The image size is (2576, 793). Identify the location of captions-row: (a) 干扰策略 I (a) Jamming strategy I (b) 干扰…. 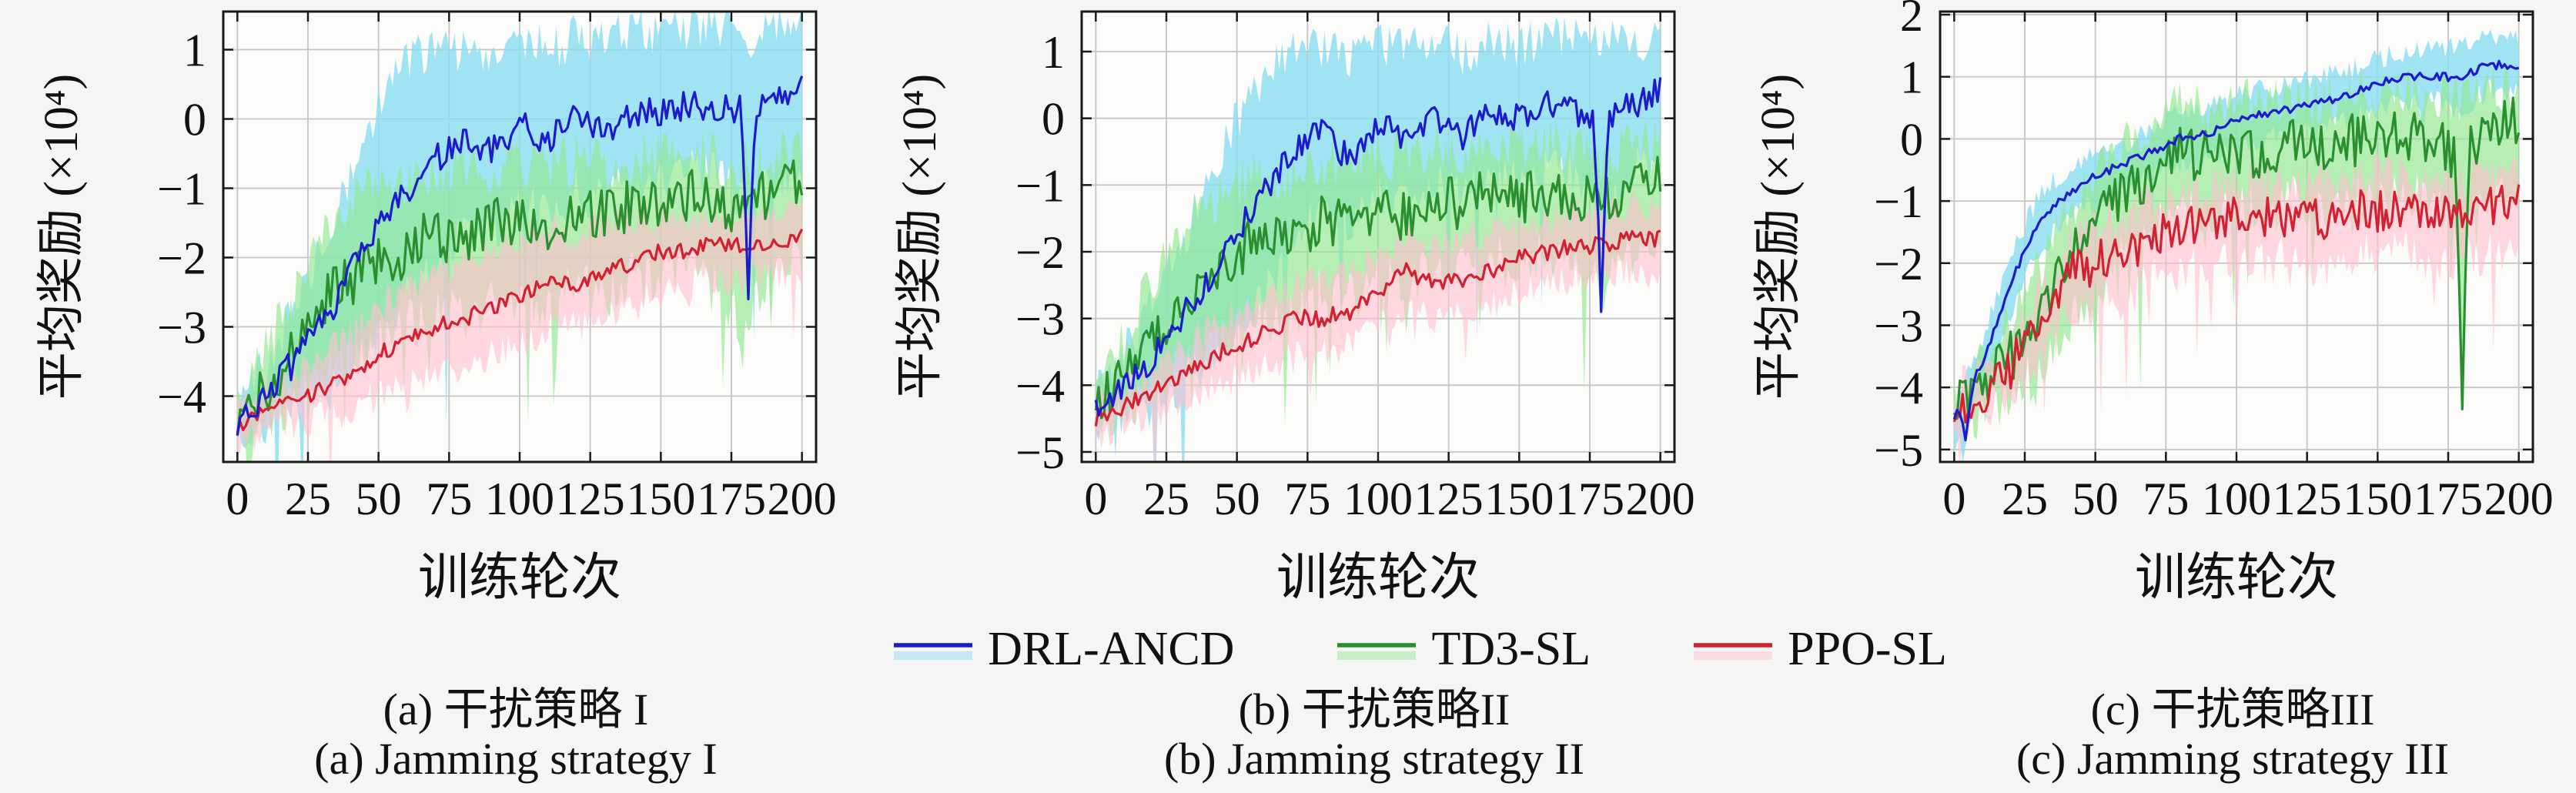
(1288, 734).